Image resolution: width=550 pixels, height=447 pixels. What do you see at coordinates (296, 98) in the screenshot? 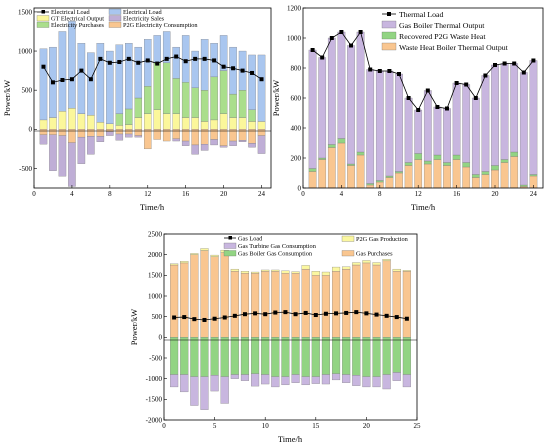
I see `thermal-y-ticks: 0 200 400 600 800 1000 1200` at bounding box center [296, 98].